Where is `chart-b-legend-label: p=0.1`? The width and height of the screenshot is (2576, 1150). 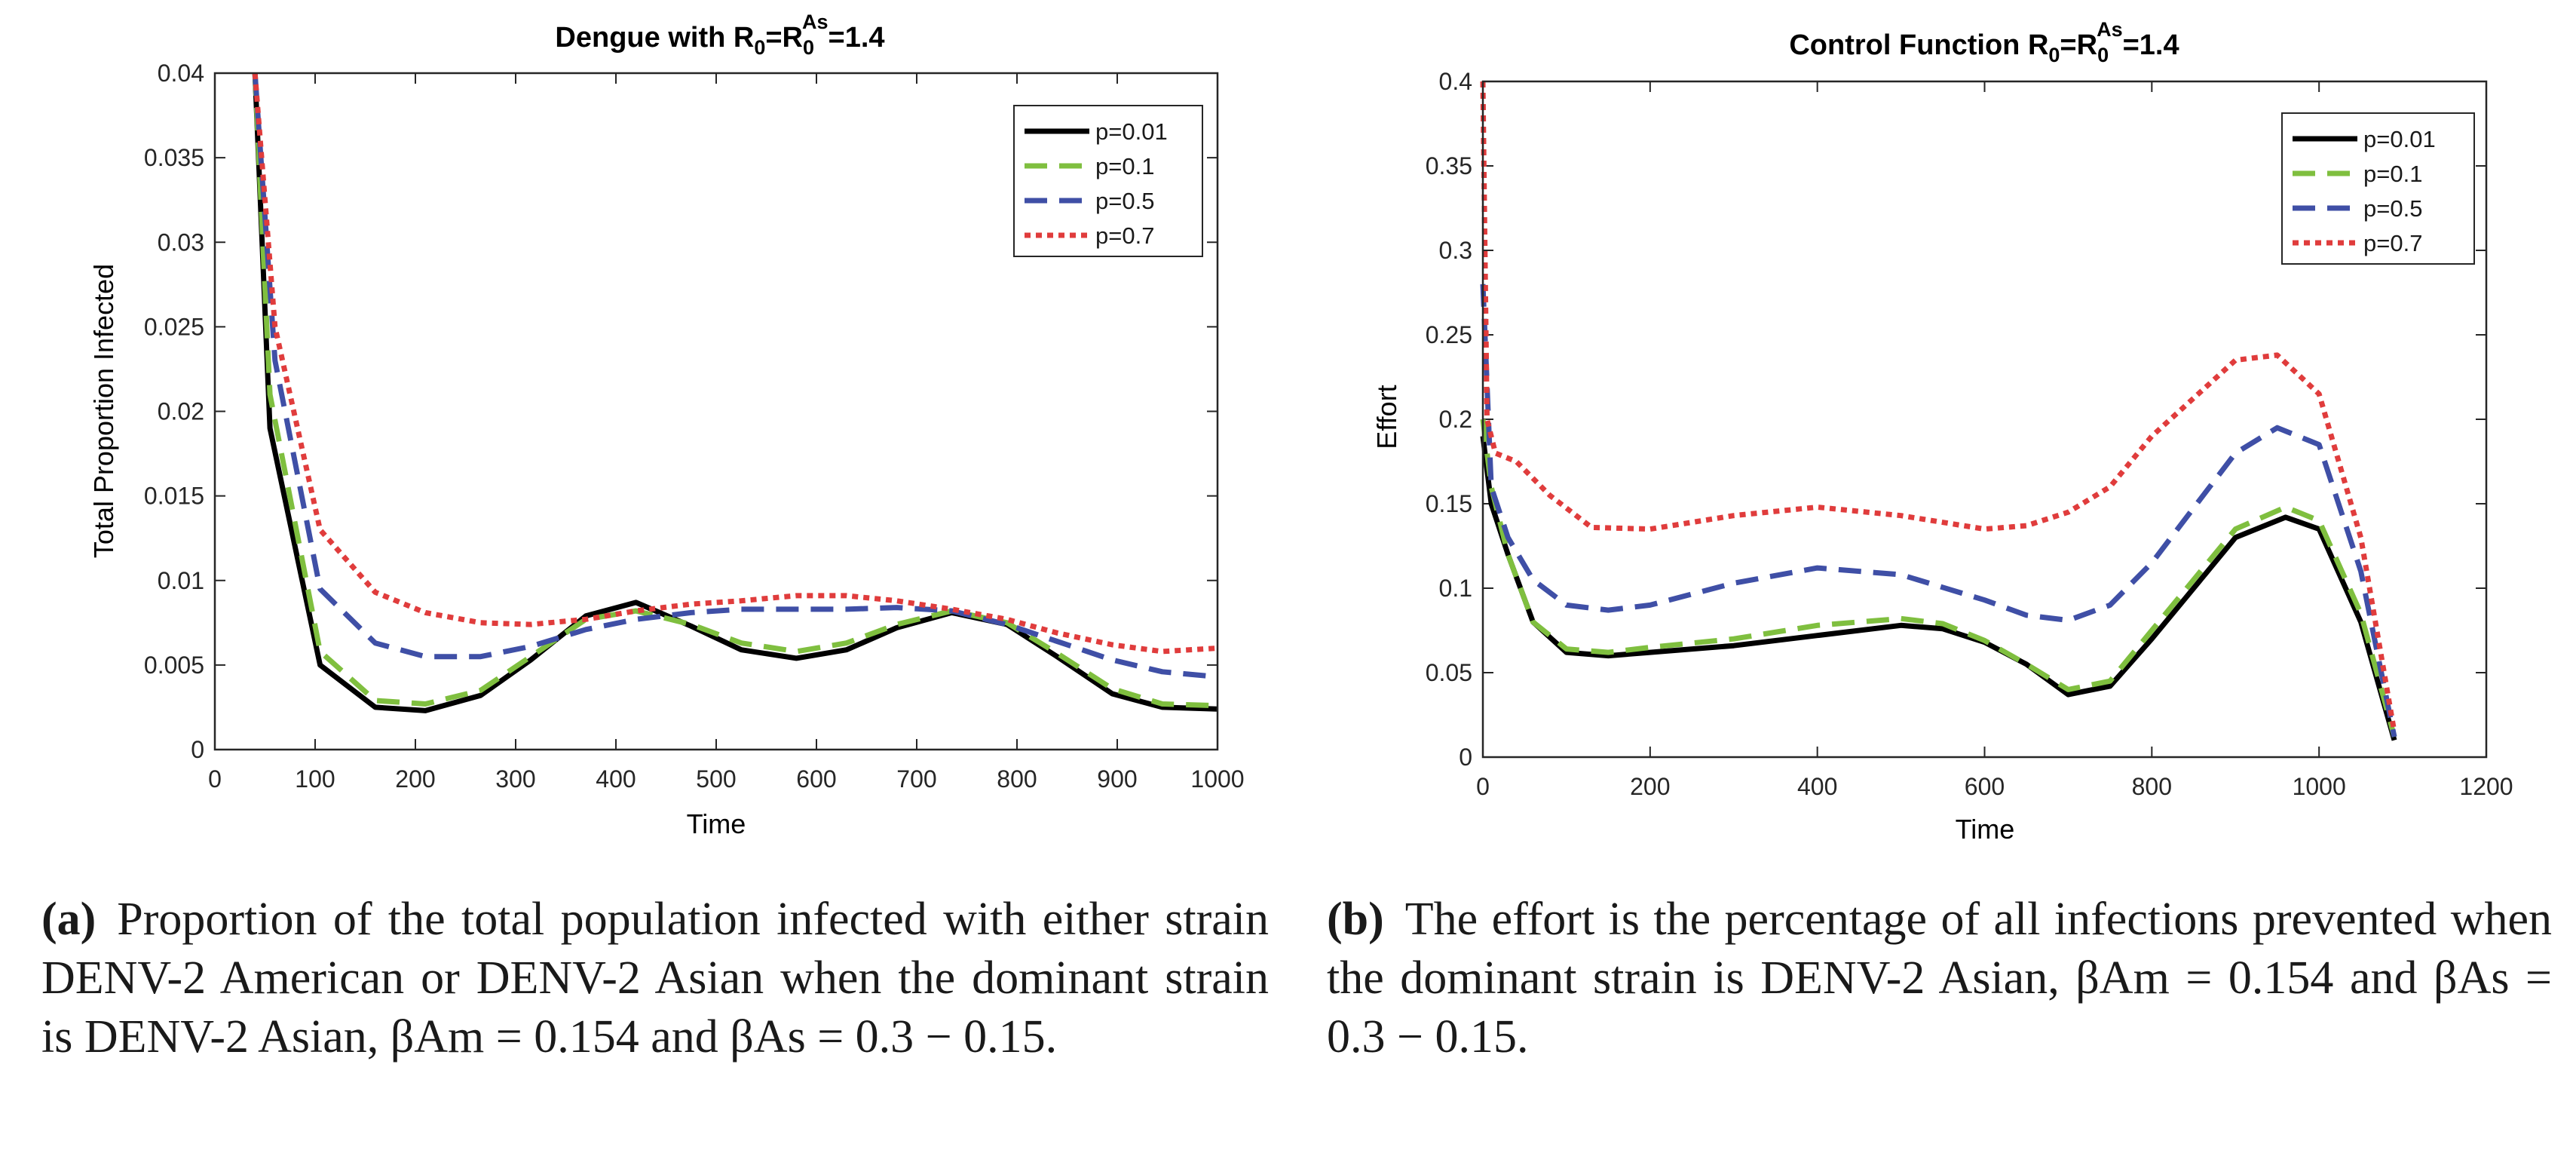
chart-b-legend-label: p=0.1 is located at coordinates (2392, 174).